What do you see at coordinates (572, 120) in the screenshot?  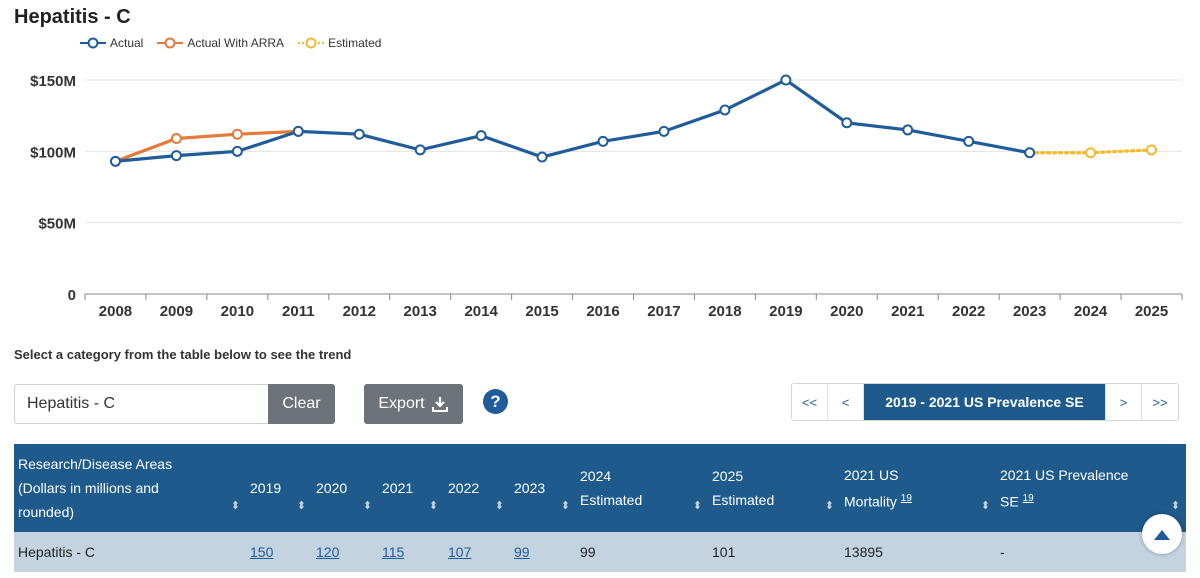 I see `series-line-actual` at bounding box center [572, 120].